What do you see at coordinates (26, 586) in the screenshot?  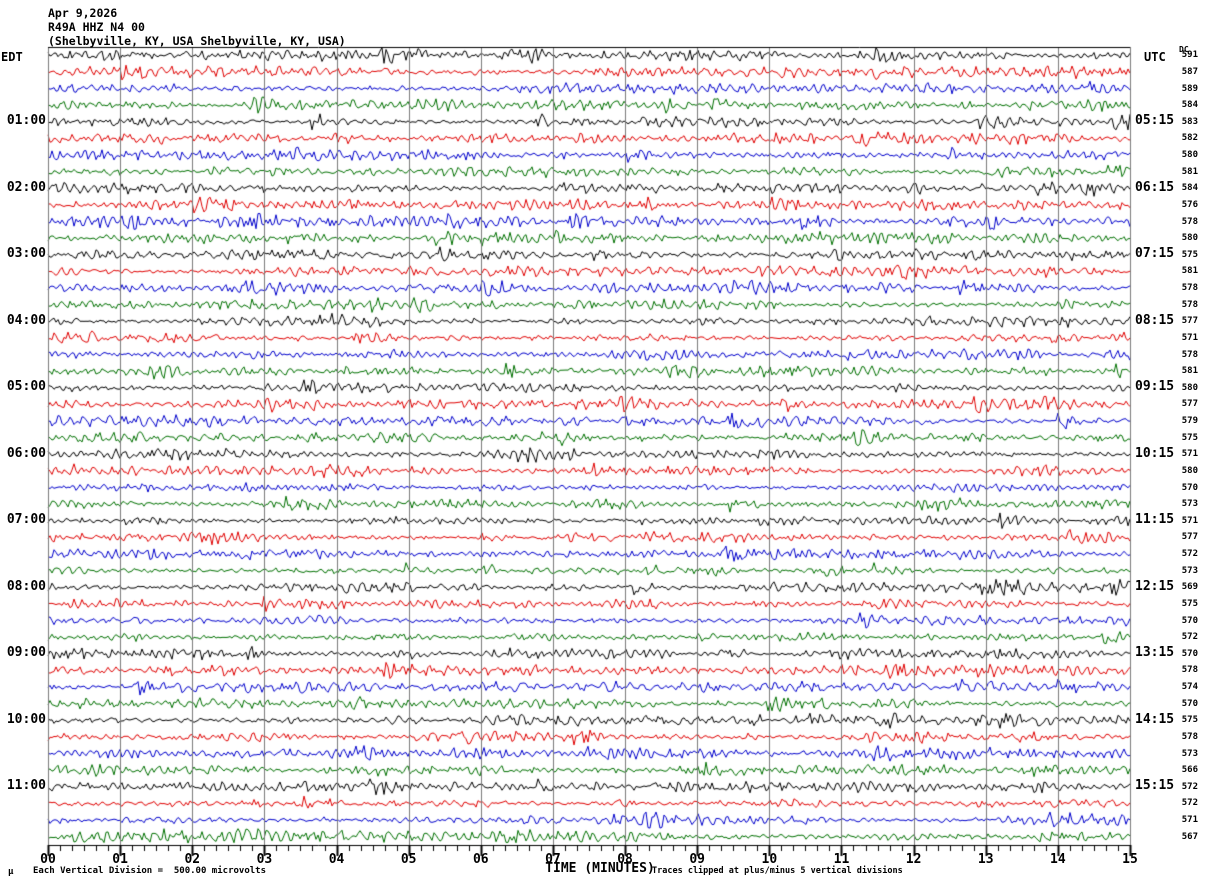 I see `edt-hour-label: 08:00` at bounding box center [26, 586].